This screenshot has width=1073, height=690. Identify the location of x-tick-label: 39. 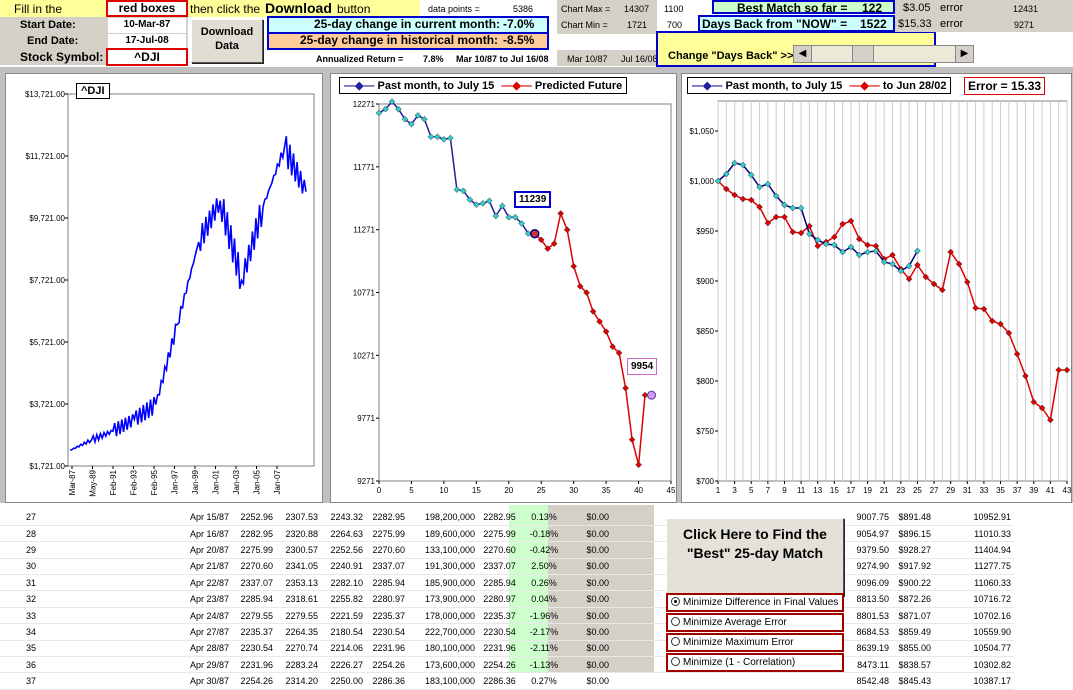
(1033, 490).